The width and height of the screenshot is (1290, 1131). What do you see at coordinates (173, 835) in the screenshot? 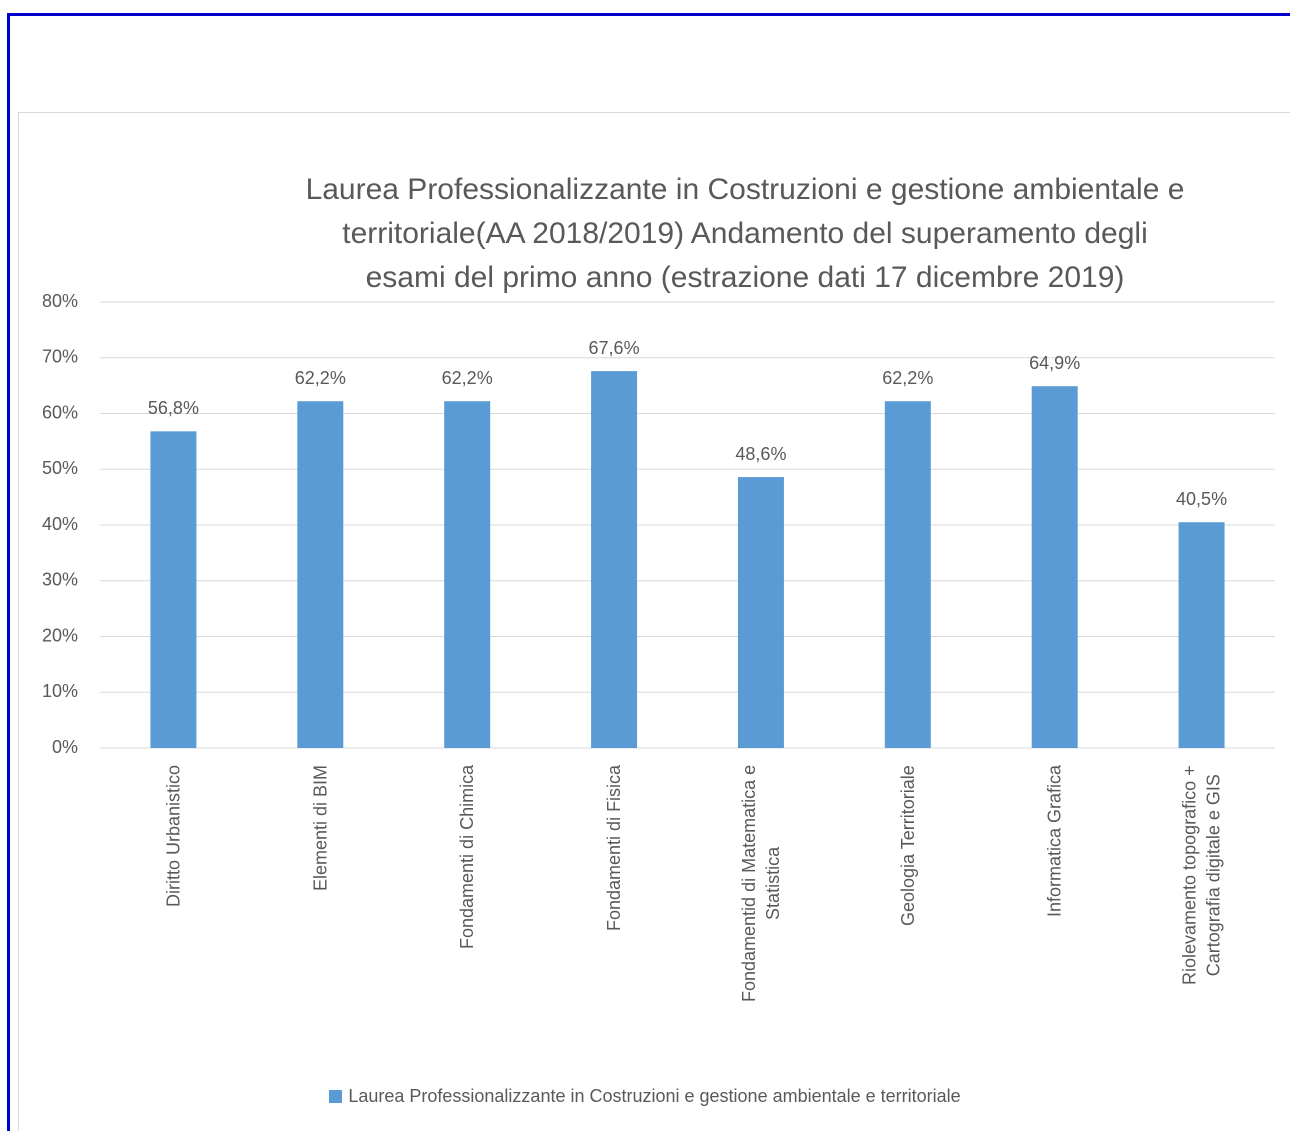
I see `x-tick-label: Diritto Urbanistico` at bounding box center [173, 835].